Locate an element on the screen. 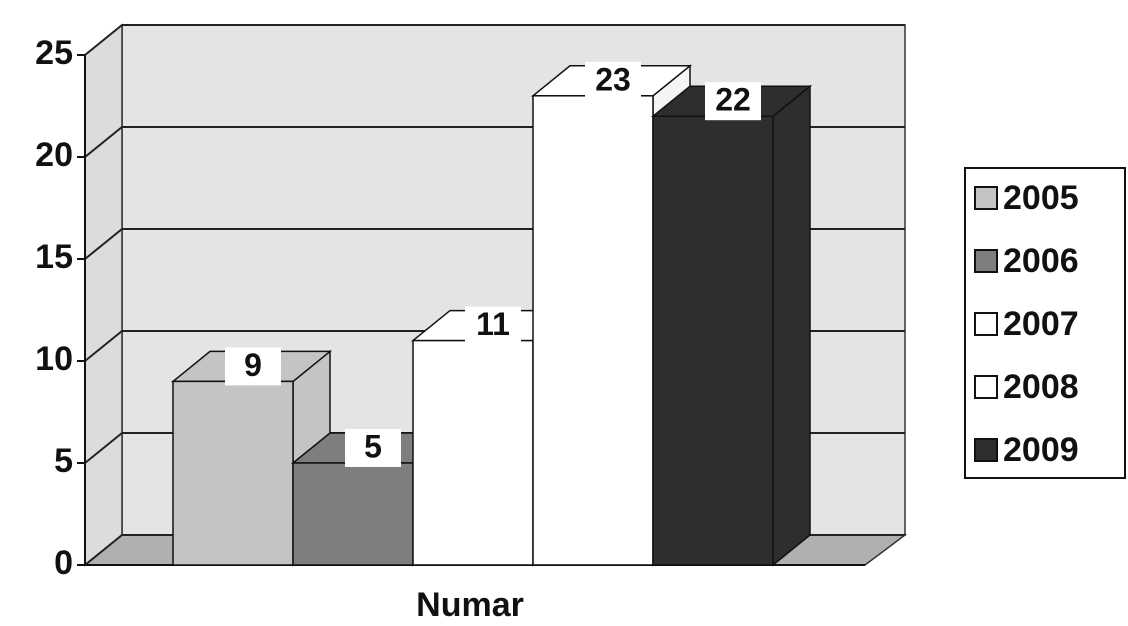 This screenshot has width=1128, height=626. value-label: 22 is located at coordinates (733, 100).